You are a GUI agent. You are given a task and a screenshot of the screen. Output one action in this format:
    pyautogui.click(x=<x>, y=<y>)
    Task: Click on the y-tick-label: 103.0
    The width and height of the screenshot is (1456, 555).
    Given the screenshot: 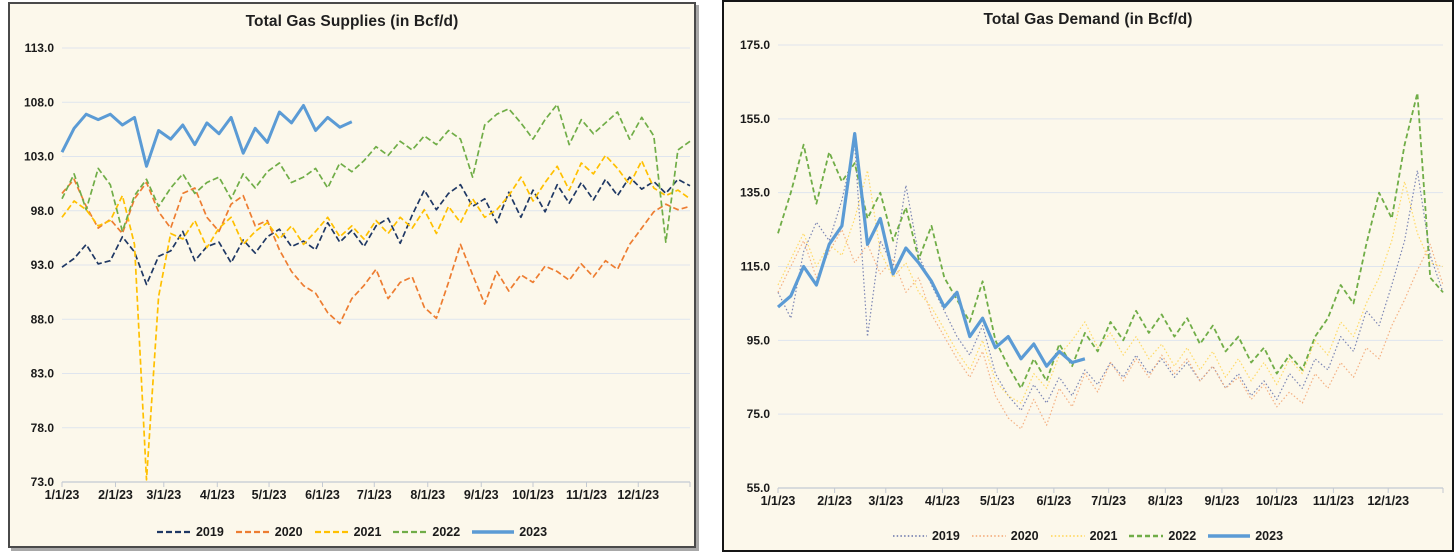 What is the action you would take?
    pyautogui.click(x=39, y=157)
    